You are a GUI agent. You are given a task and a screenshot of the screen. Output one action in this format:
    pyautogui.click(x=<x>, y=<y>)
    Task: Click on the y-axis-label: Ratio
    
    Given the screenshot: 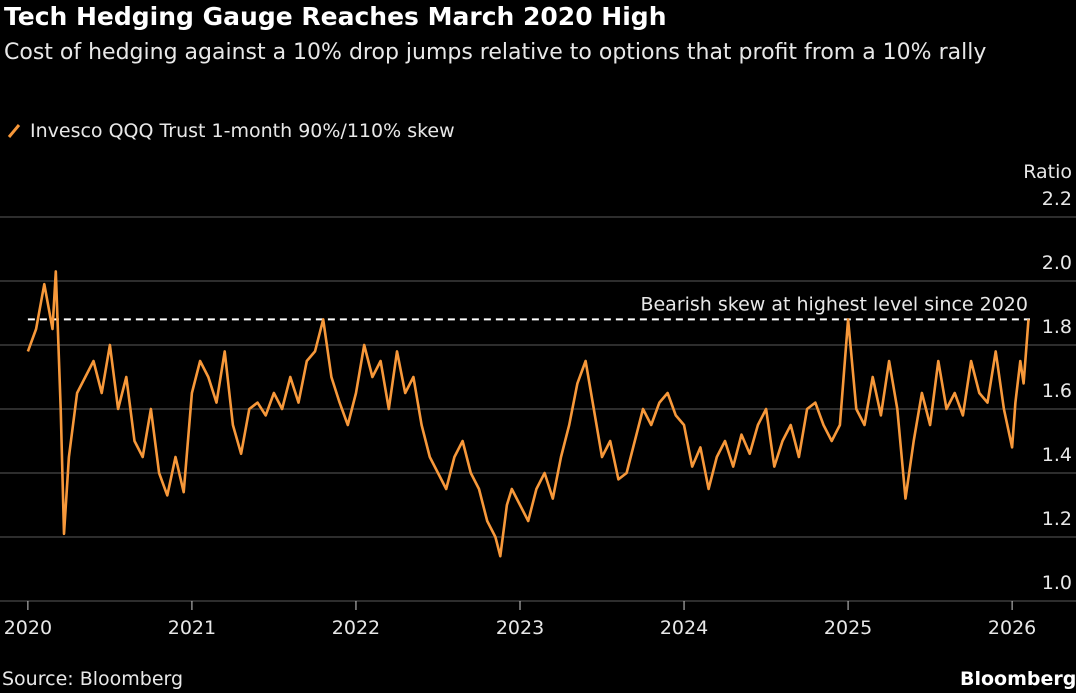 What is the action you would take?
    pyautogui.click(x=1047, y=172)
    